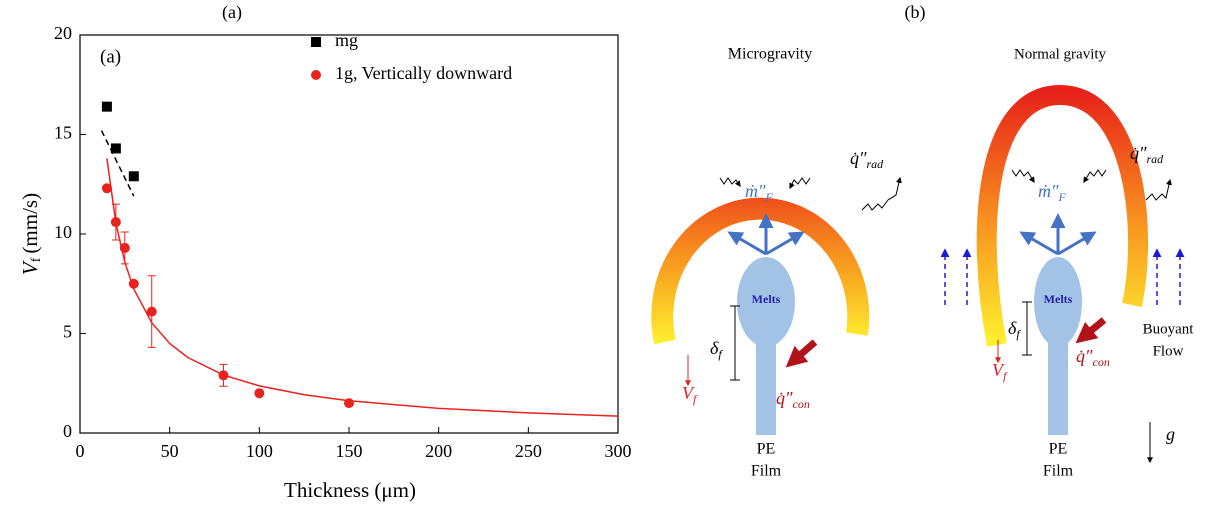 This screenshot has width=1208, height=511. What do you see at coordinates (30, 267) in the screenshot?
I see `y-label-symbol: V` at bounding box center [30, 267].